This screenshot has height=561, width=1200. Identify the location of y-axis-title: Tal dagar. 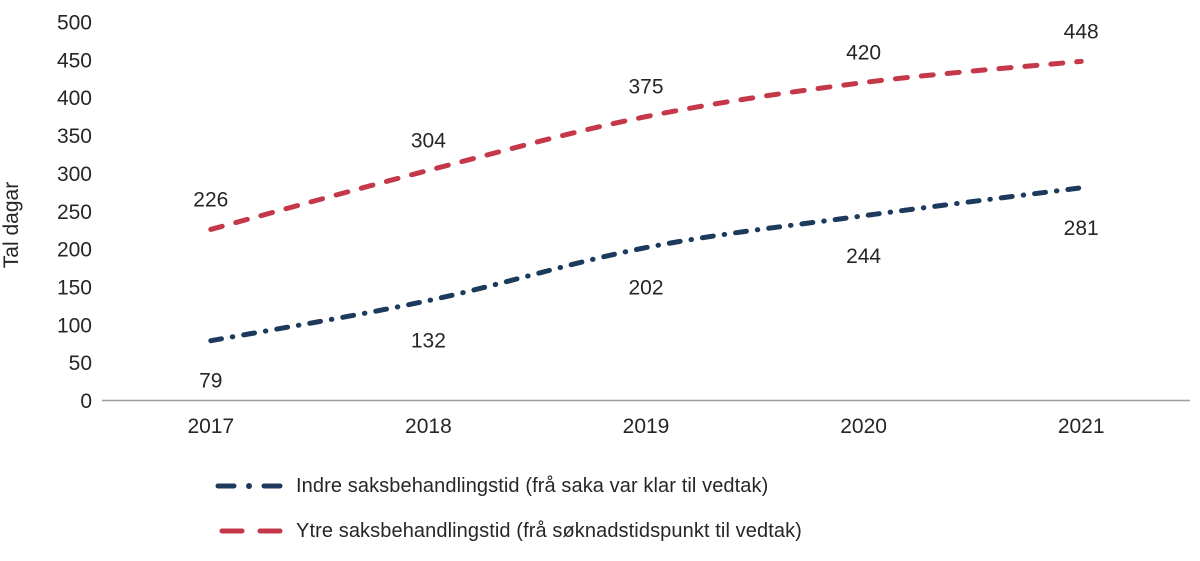
(11, 225).